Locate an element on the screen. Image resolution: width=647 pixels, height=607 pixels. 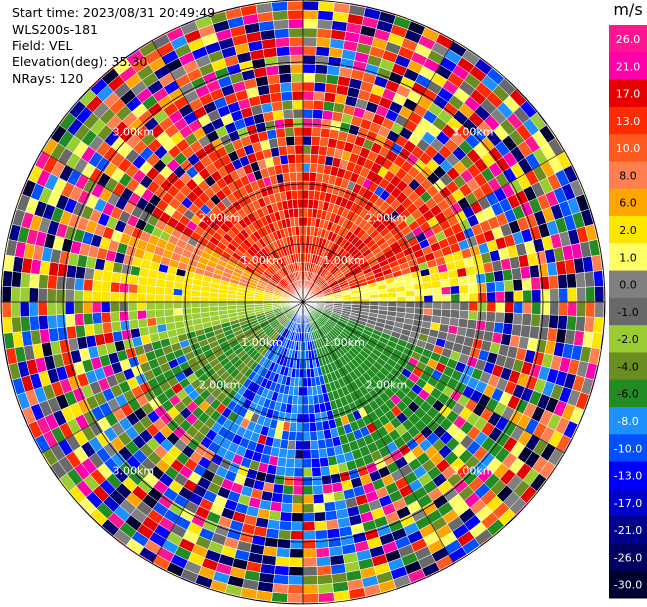
colorbar-tick-label: -10.0 is located at coordinates (628, 448).